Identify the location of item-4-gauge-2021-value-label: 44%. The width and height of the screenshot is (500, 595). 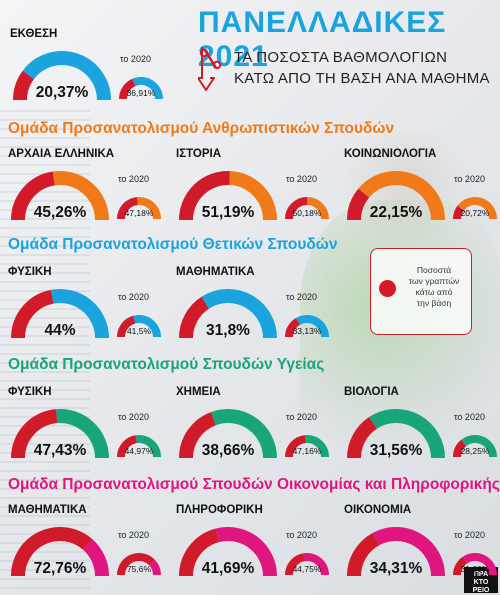
(59, 330).